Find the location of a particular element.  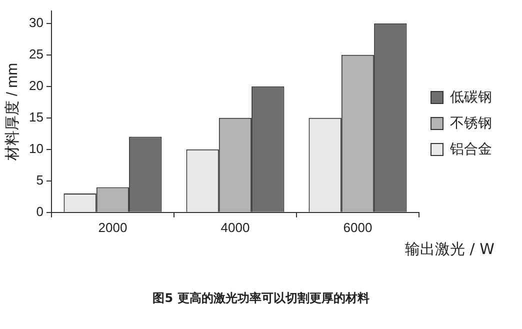

y-tick-label: 10 is located at coordinates (36, 148).